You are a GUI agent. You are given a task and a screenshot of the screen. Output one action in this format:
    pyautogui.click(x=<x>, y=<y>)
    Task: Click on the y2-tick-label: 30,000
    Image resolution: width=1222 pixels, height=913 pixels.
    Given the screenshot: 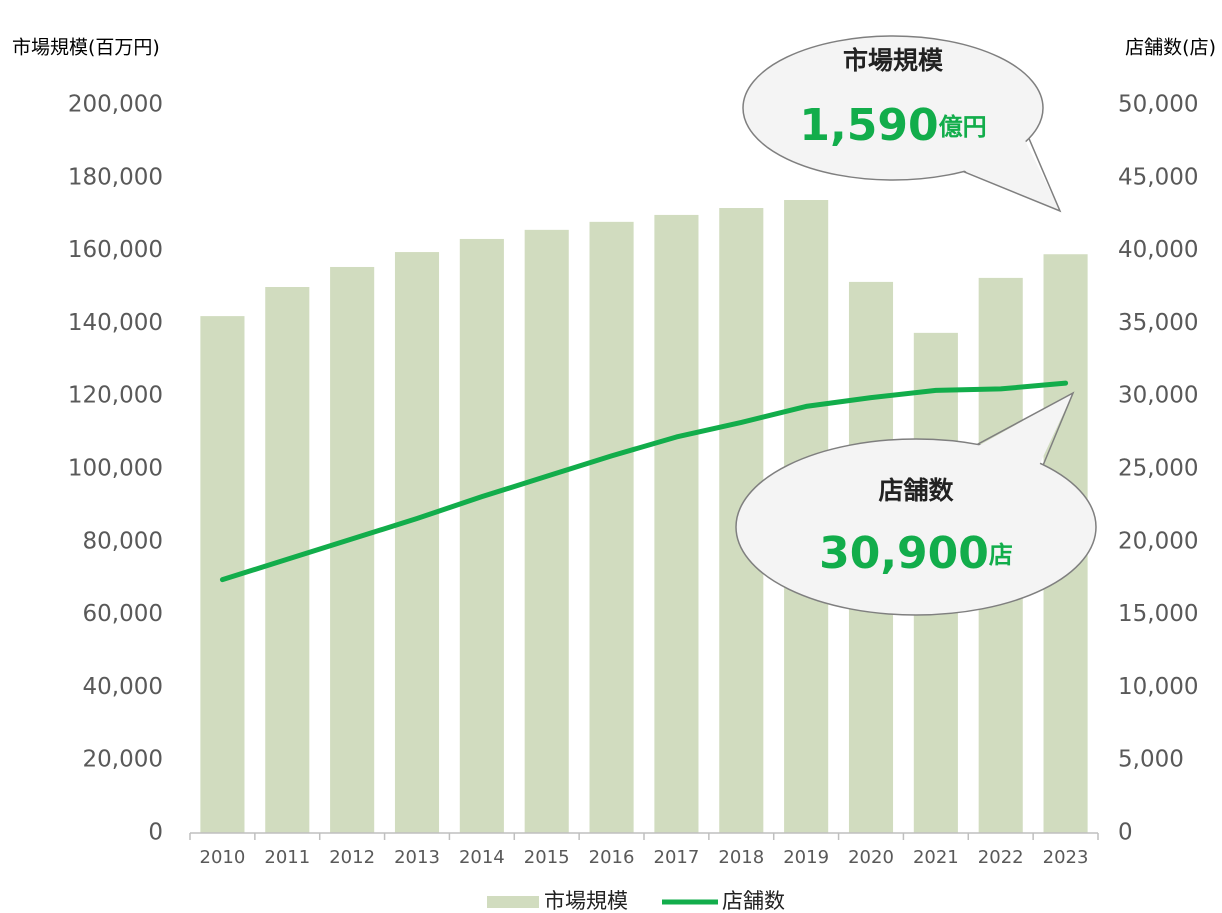 What is the action you would take?
    pyautogui.click(x=1158, y=396)
    